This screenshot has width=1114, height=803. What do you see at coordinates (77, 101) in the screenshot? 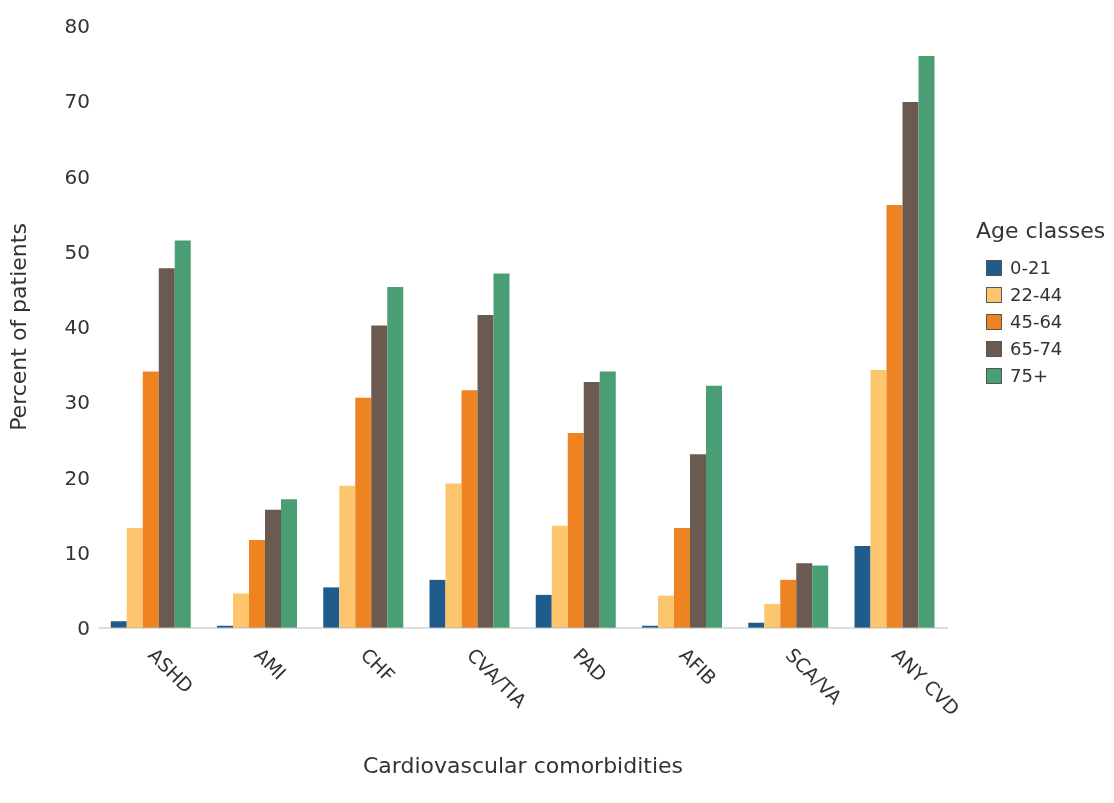
I see `y-tick-label: 70` at bounding box center [77, 101].